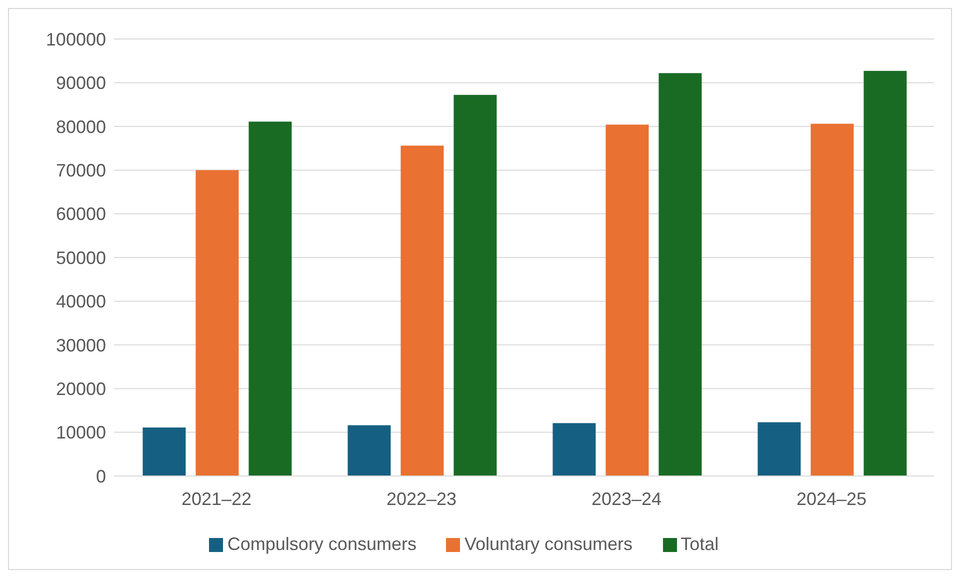 The height and width of the screenshot is (578, 960). What do you see at coordinates (81, 83) in the screenshot?
I see `y-tick-label: 90000` at bounding box center [81, 83].